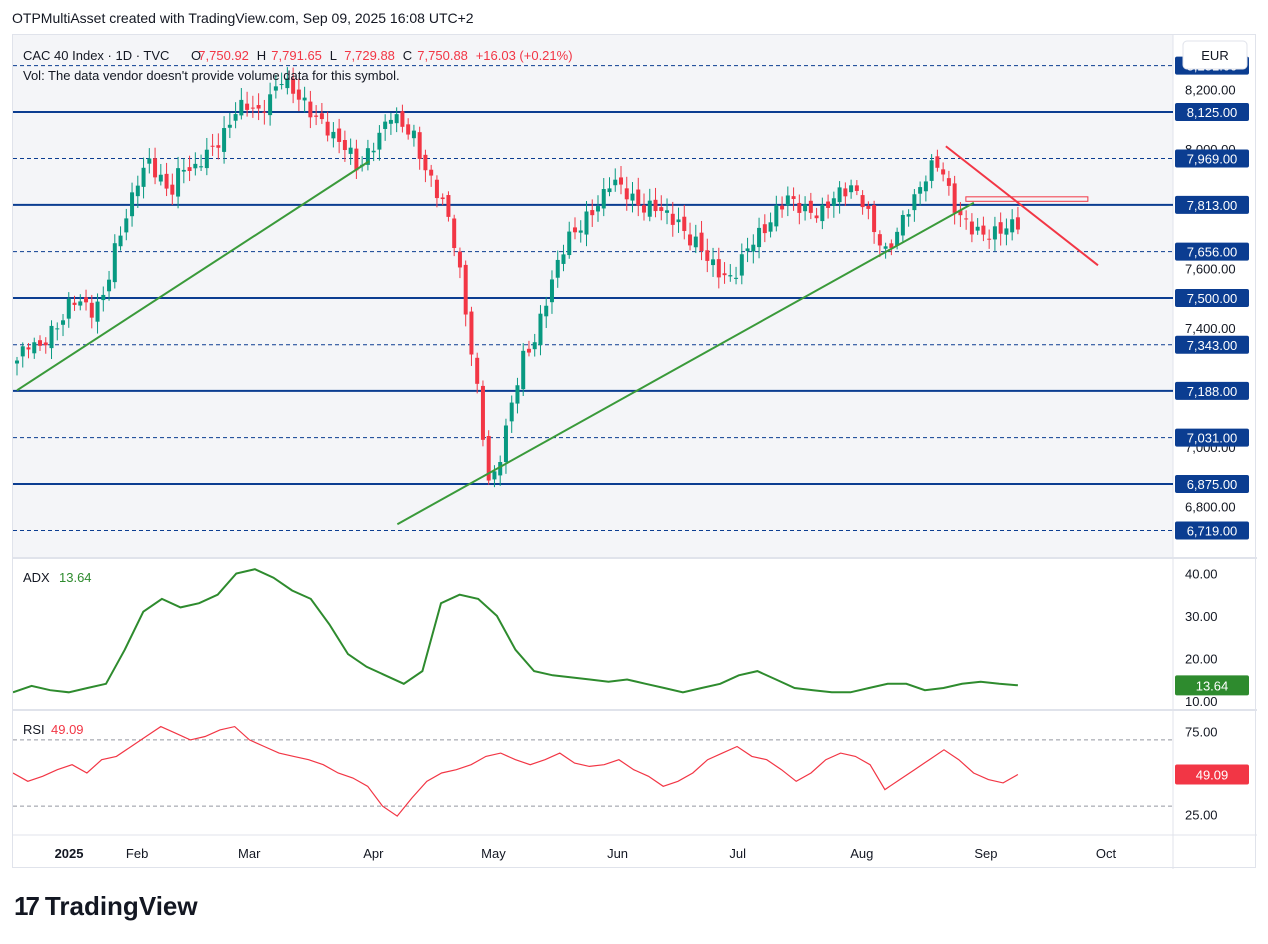  I want to click on currency-button, so click(1215, 55).